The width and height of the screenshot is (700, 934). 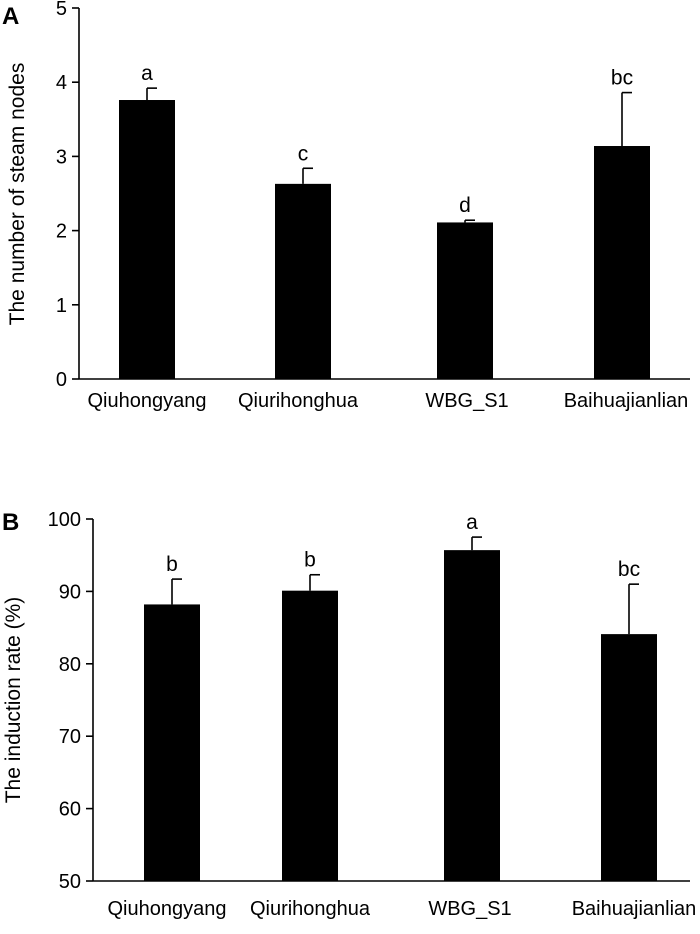 I want to click on panel-a-y-tick-label: 1, so click(x=61, y=306).